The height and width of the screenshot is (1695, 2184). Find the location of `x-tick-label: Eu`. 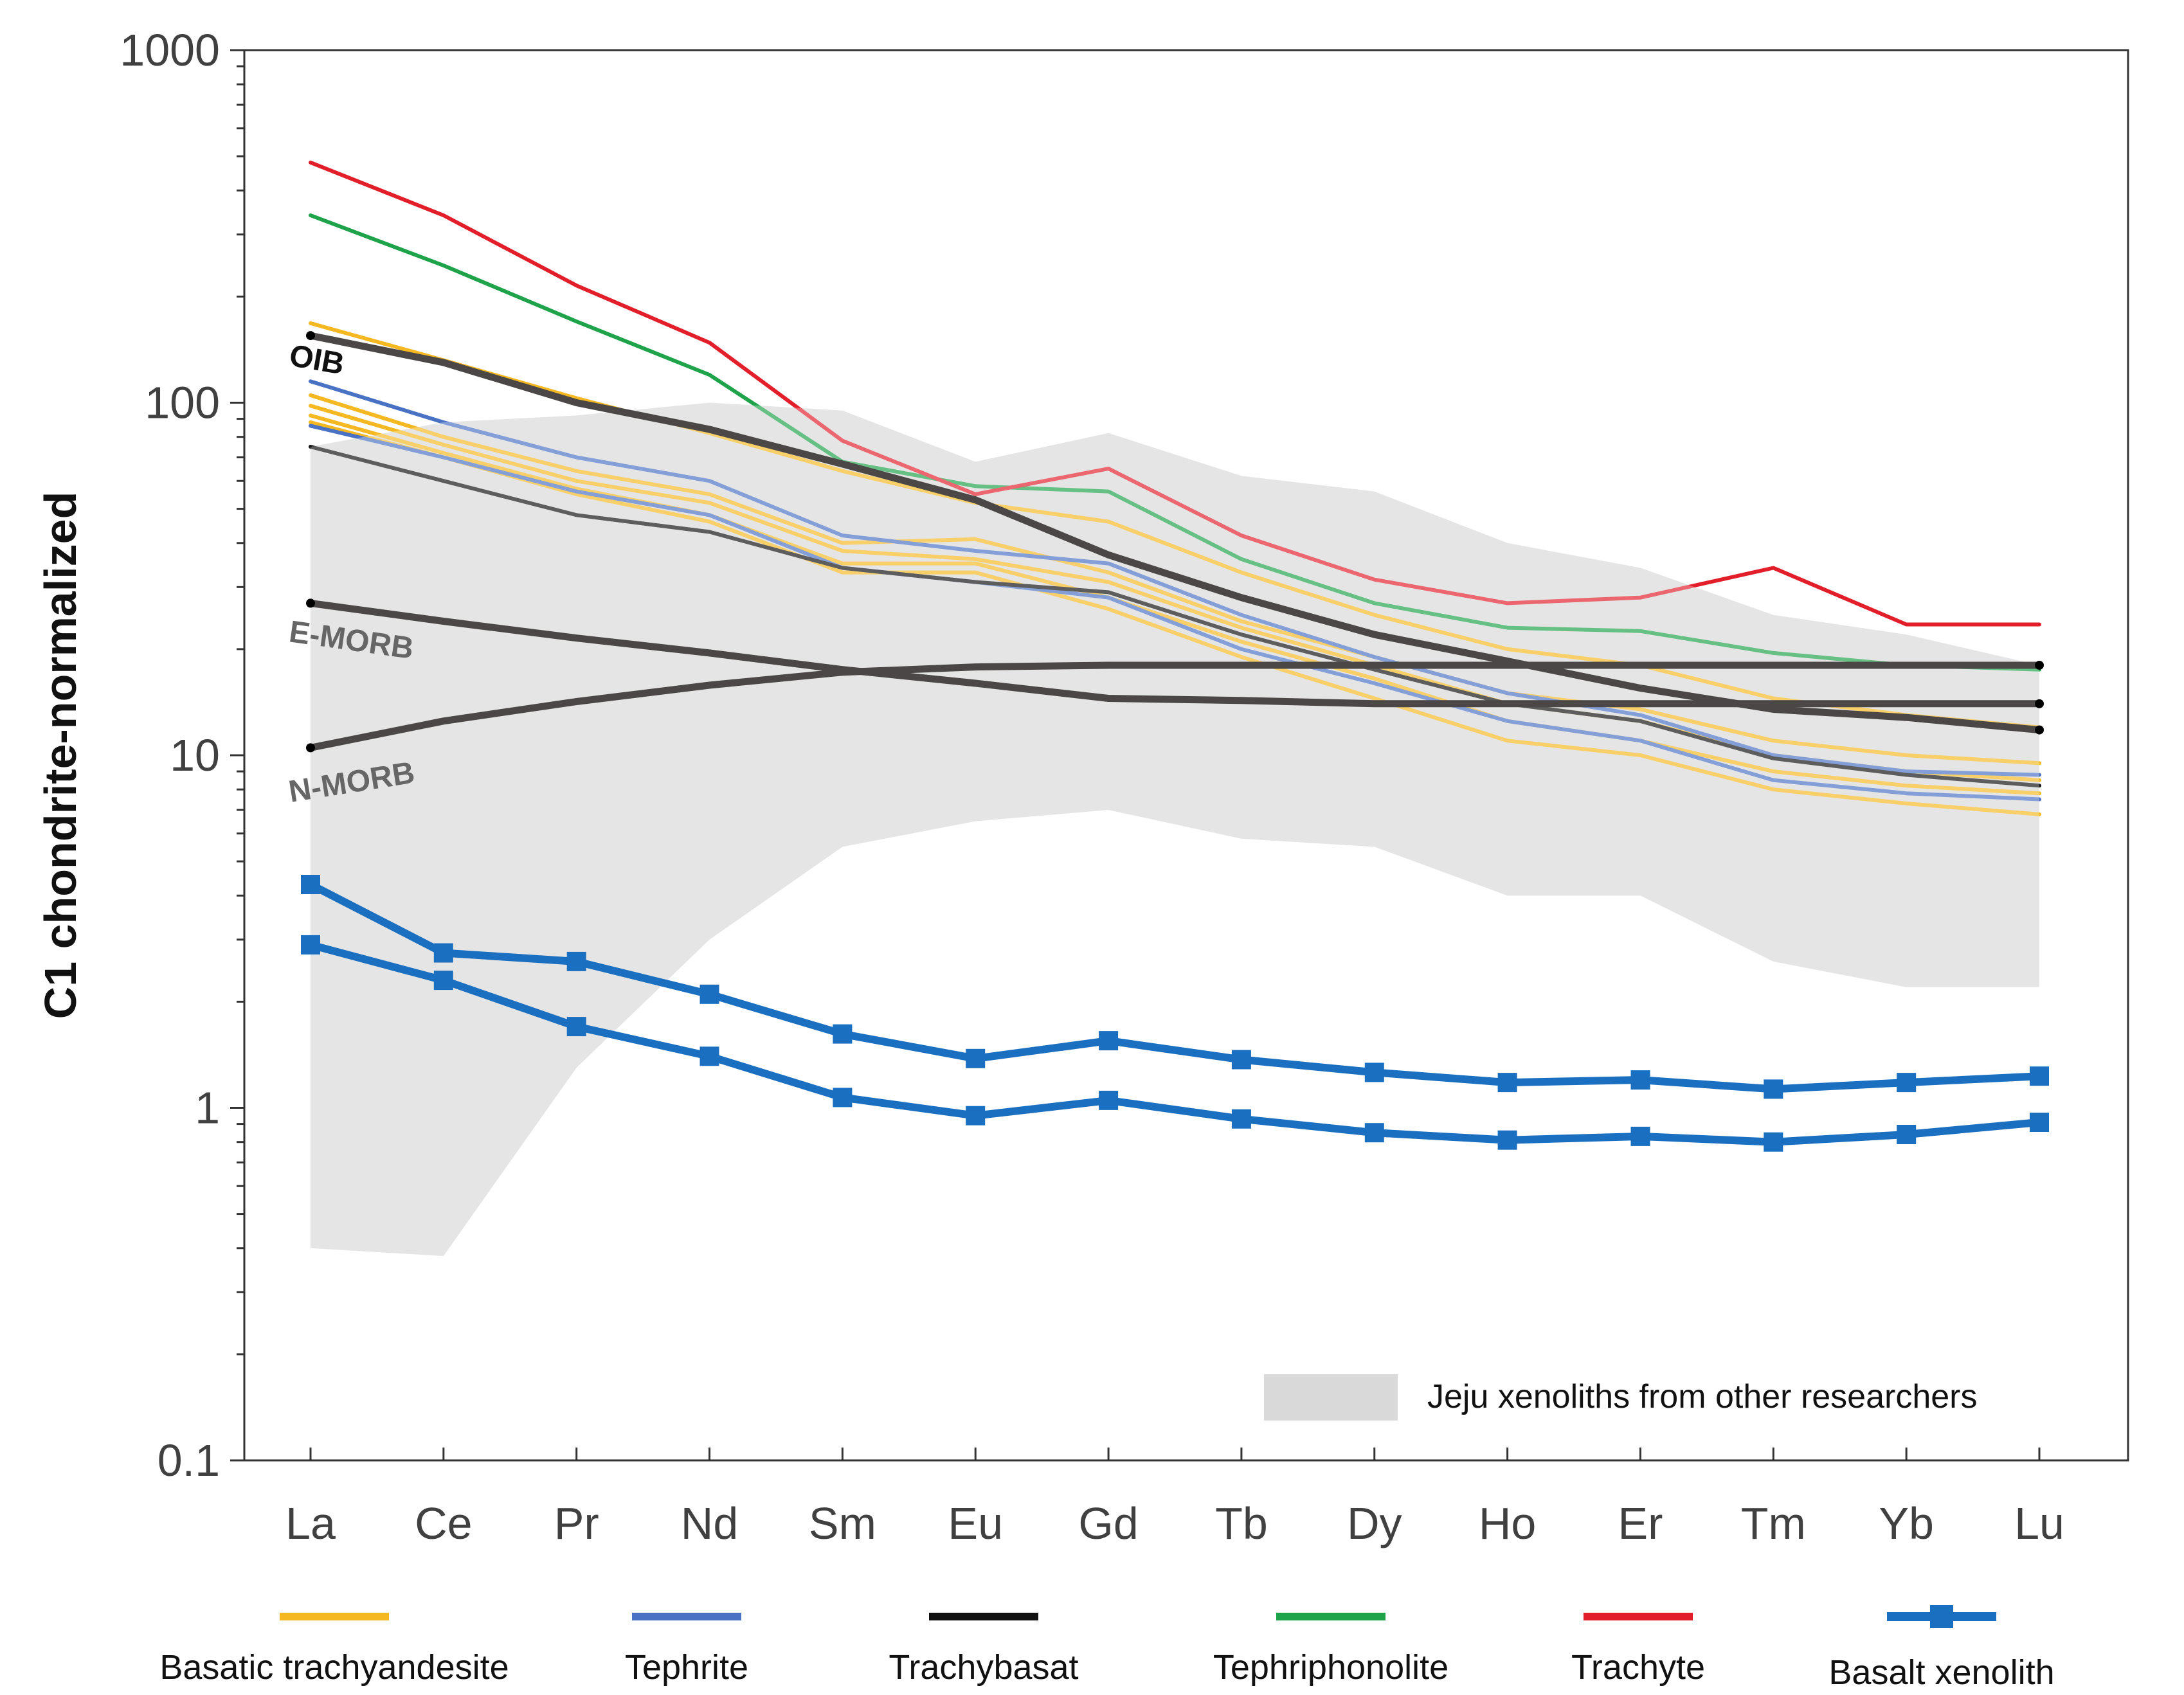

x-tick-label: Eu is located at coordinates (975, 1523).